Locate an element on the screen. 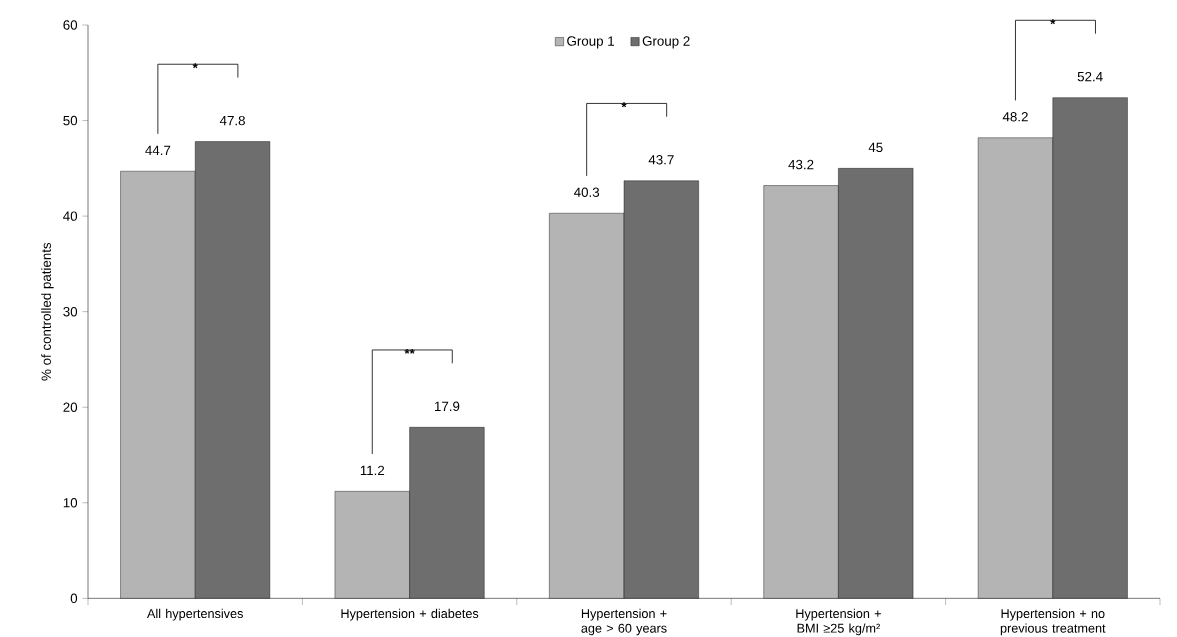 This screenshot has height=637, width=1177. annotation: ** is located at coordinates (409, 351).